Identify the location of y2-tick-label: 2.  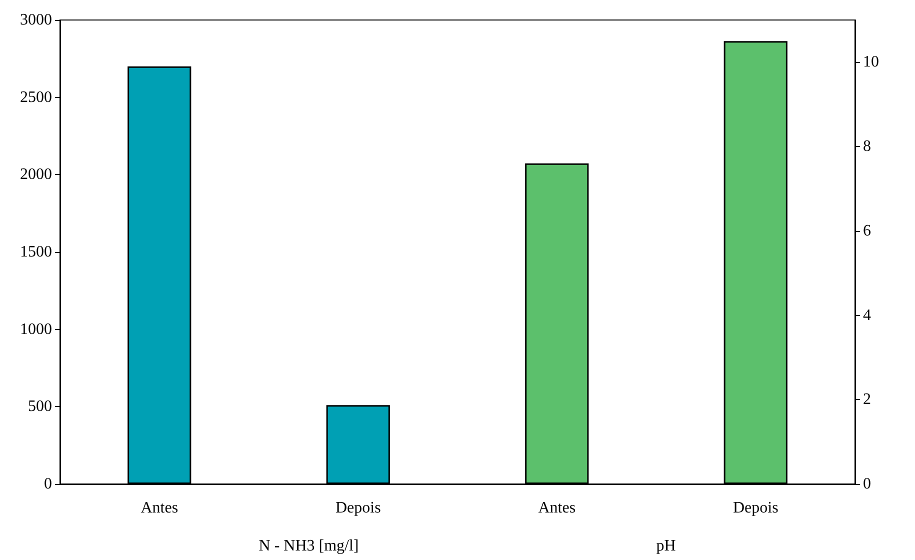
(867, 399).